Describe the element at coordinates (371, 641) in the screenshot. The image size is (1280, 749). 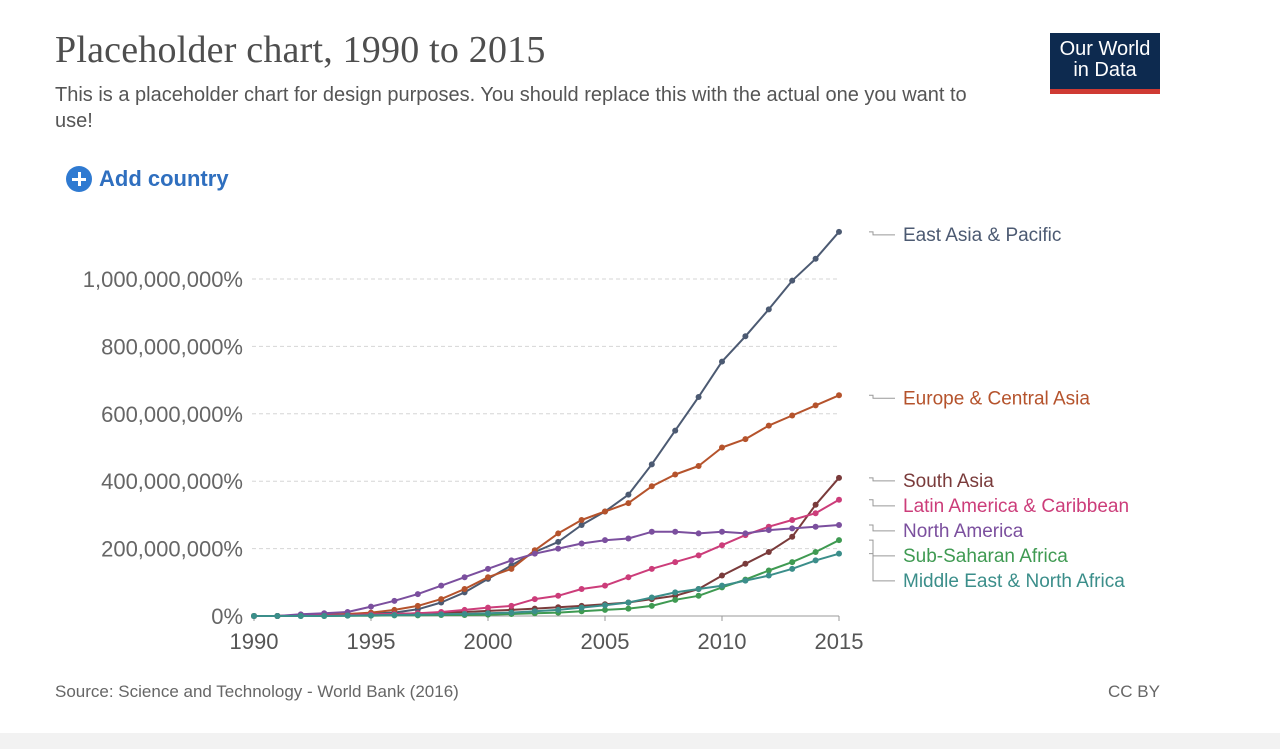
I see `x-tick-label: 1995` at that location.